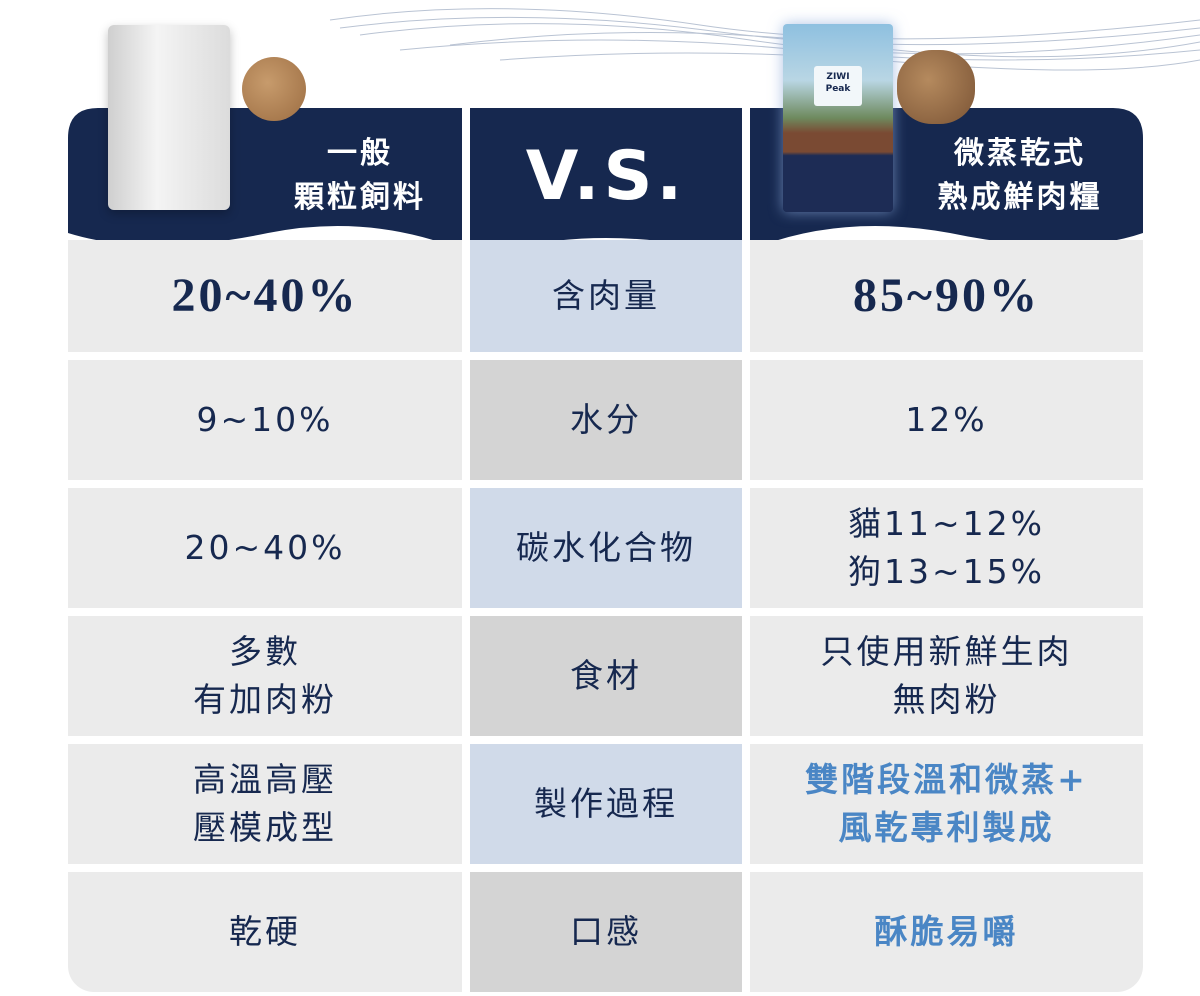  Describe the element at coordinates (838, 118) in the screenshot. I see `ziwi-peak-bag-image: ZIWI Peak` at that location.